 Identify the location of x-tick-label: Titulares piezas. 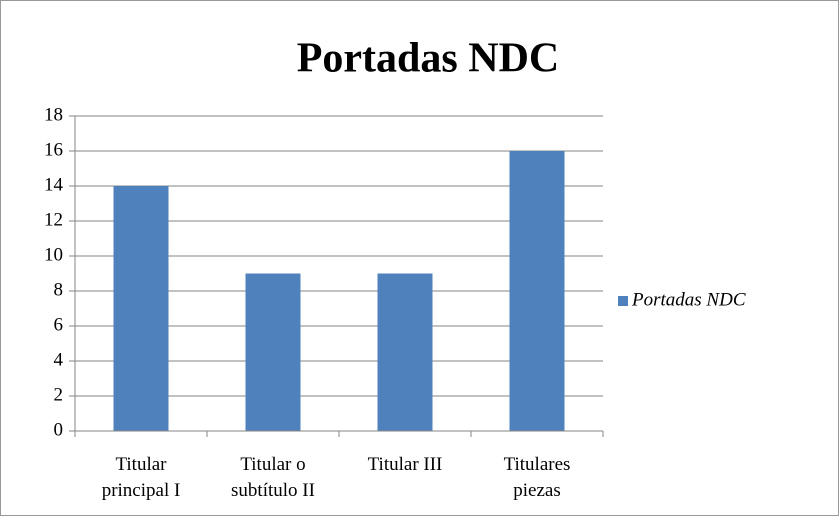
(537, 477).